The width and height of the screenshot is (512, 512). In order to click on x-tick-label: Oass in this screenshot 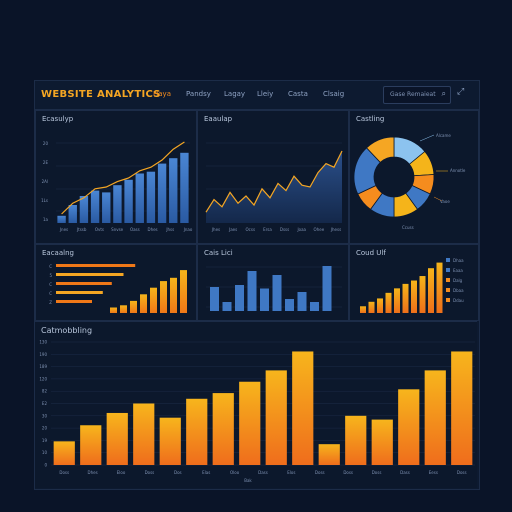, I will do `click(135, 229)`.